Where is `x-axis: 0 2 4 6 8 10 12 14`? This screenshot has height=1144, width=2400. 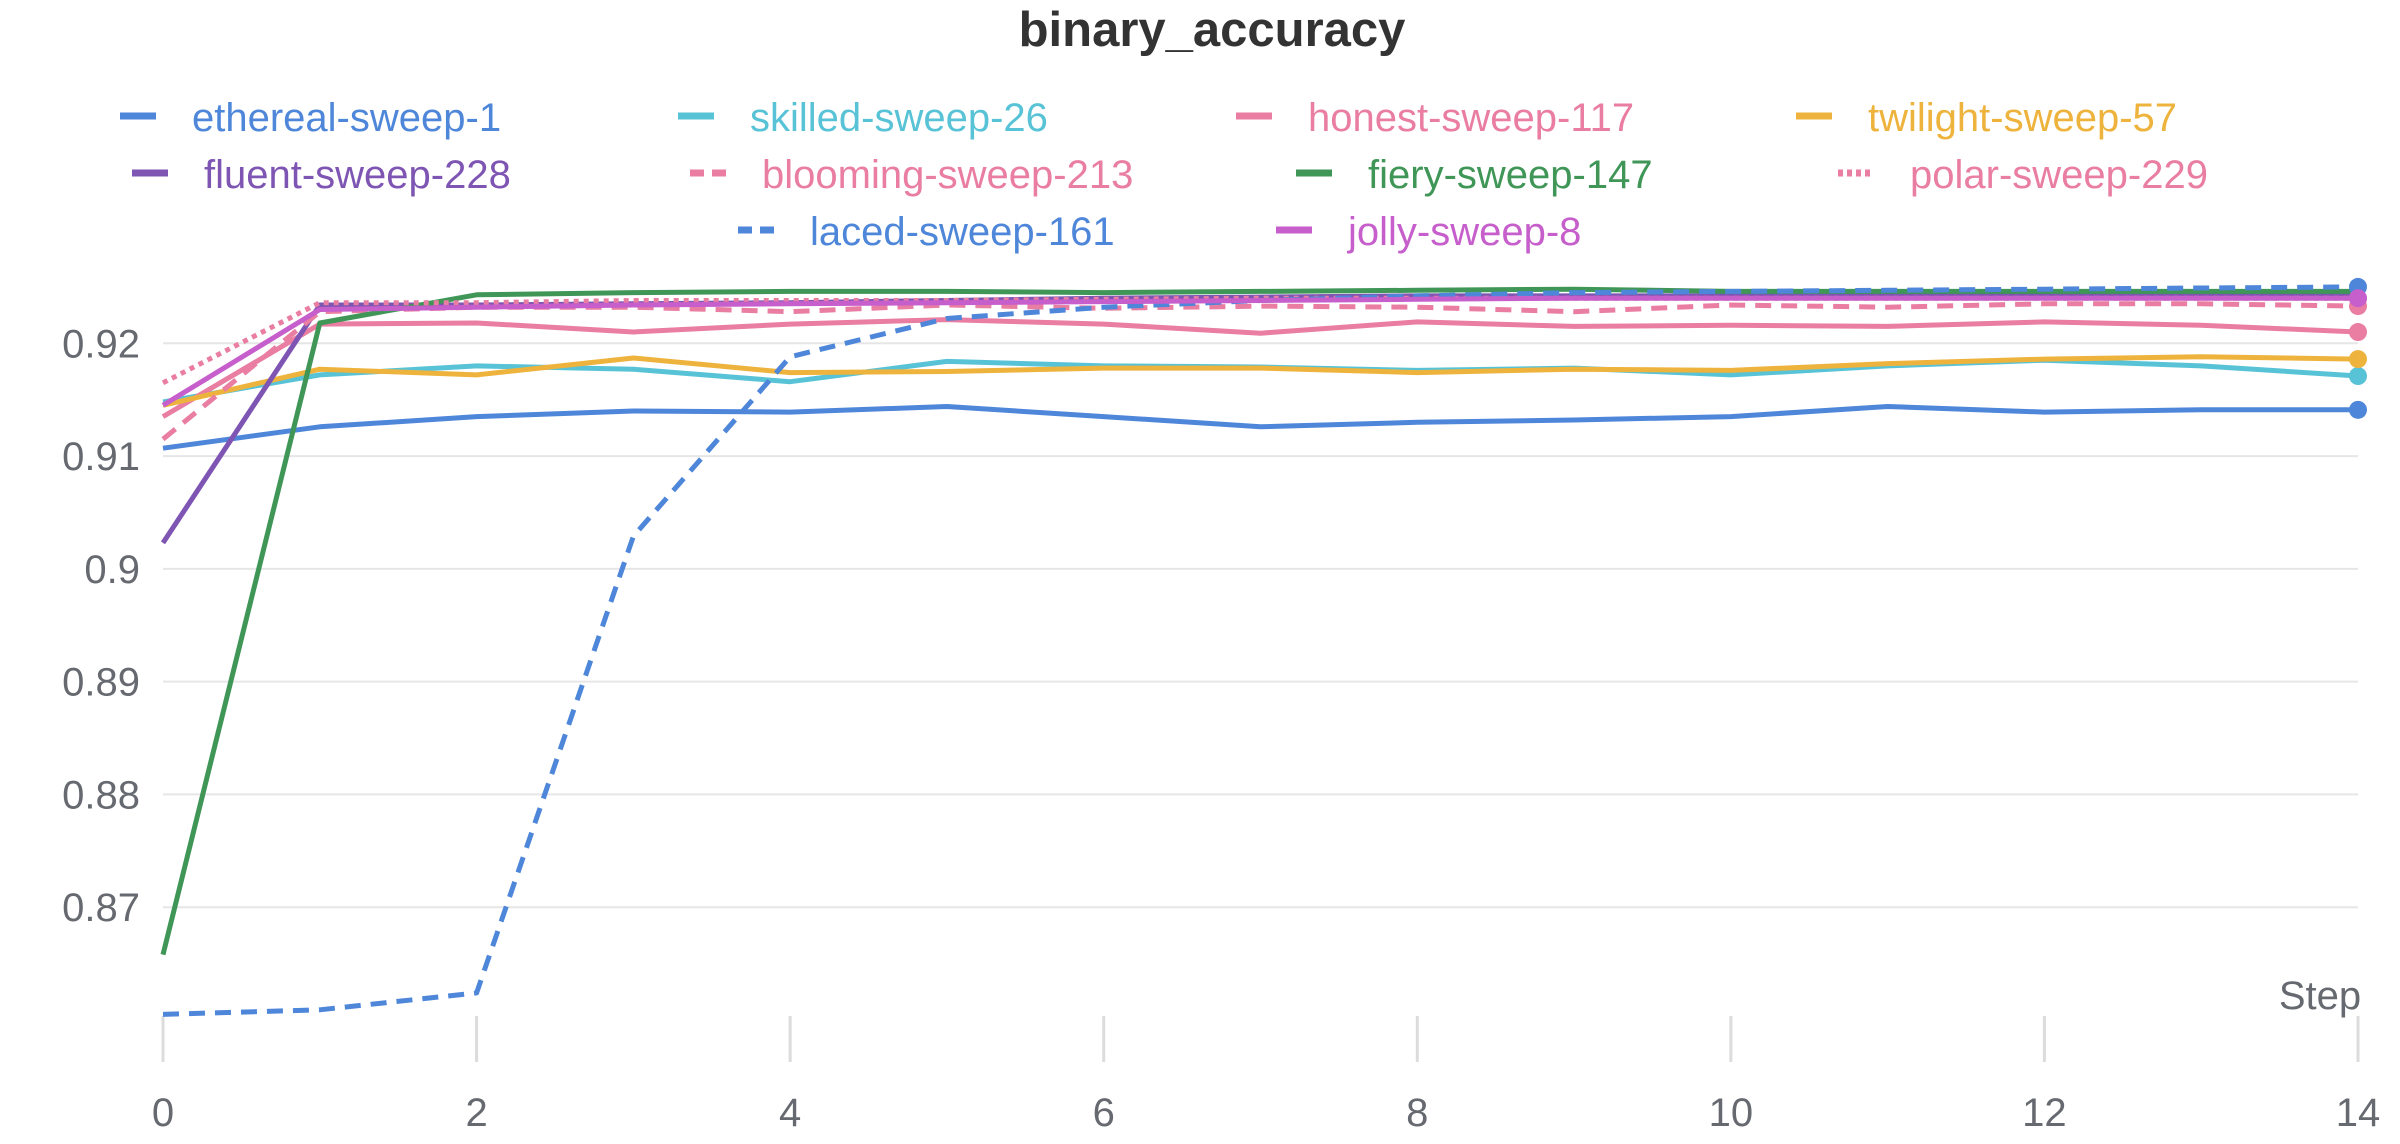
x-axis: 0 2 4 6 8 10 12 14 is located at coordinates (1266, 1075).